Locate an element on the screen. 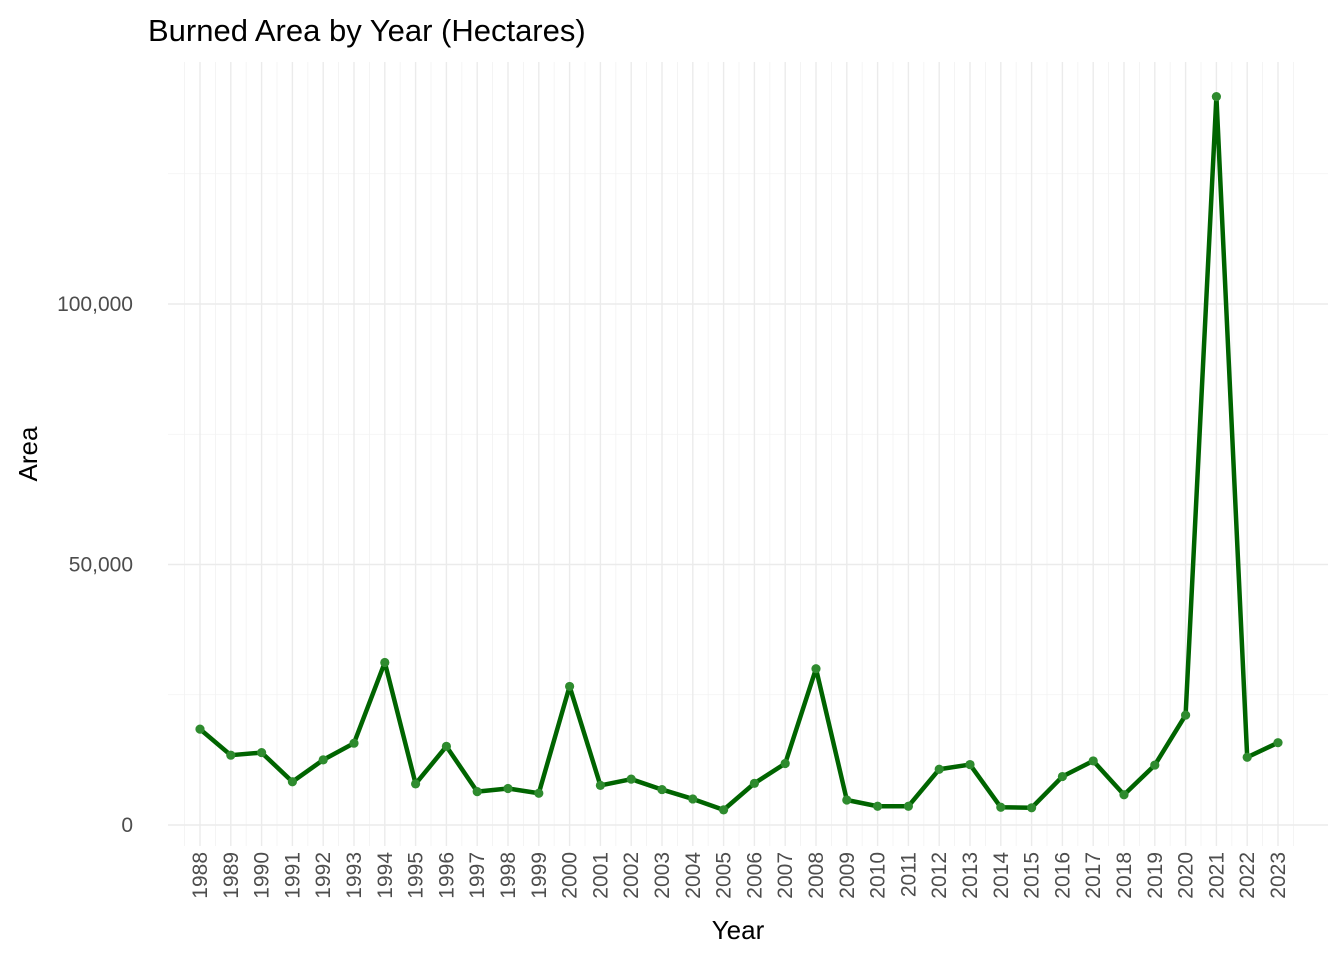 The image size is (1344, 965). x-tick-label: 2015 is located at coordinates (1032, 875).